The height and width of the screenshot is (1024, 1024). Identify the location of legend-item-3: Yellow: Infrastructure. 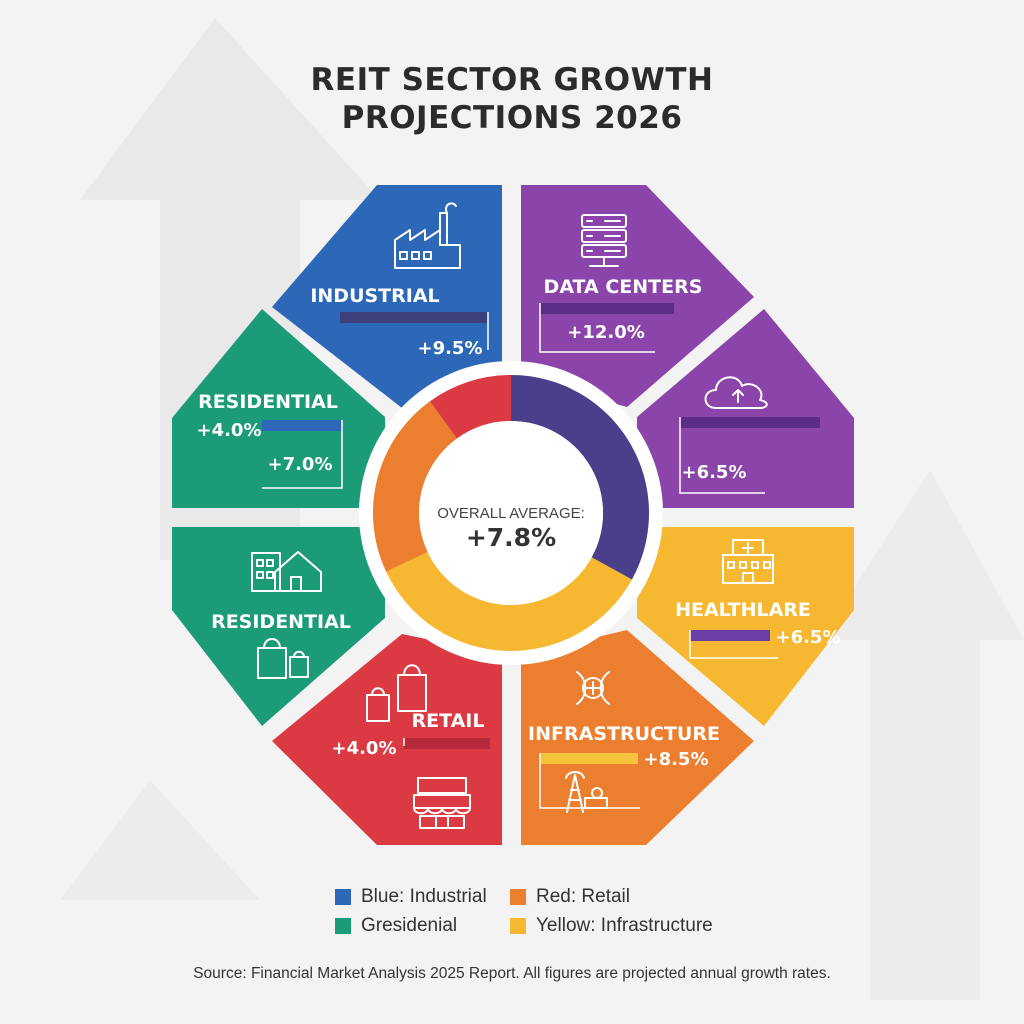
(611, 926).